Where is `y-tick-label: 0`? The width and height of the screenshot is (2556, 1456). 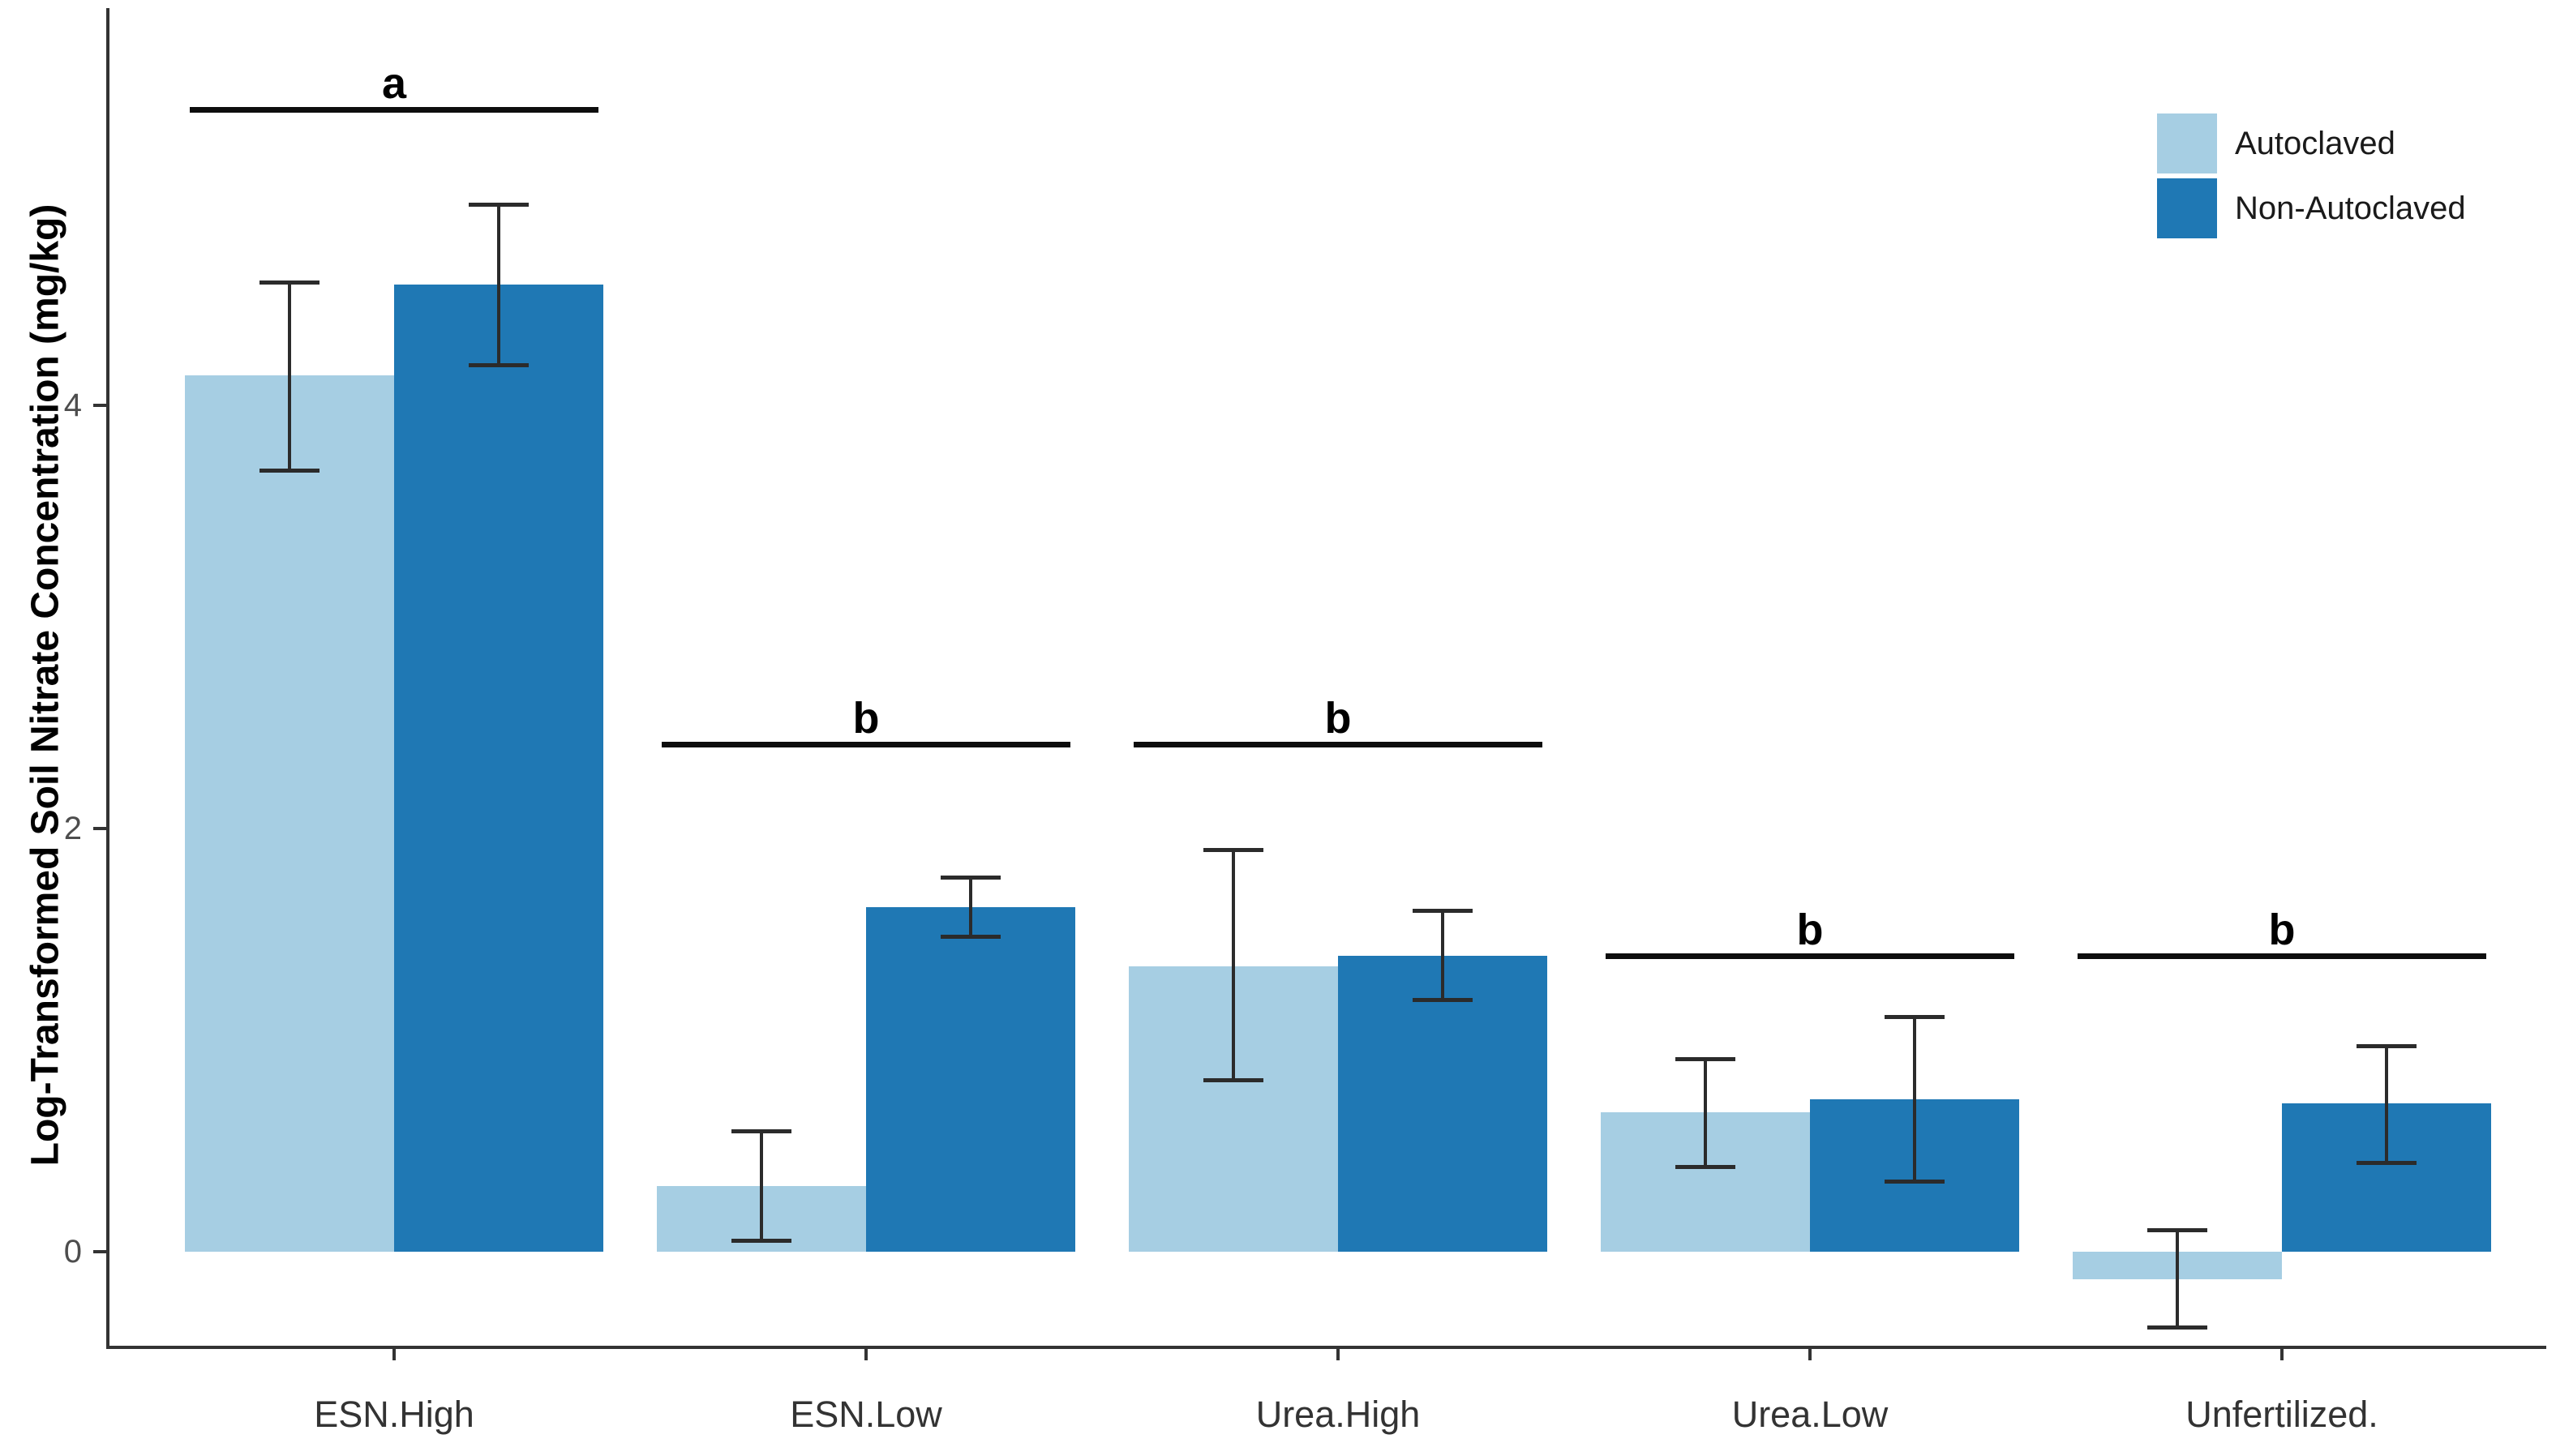 y-tick-label: 0 is located at coordinates (72, 1252).